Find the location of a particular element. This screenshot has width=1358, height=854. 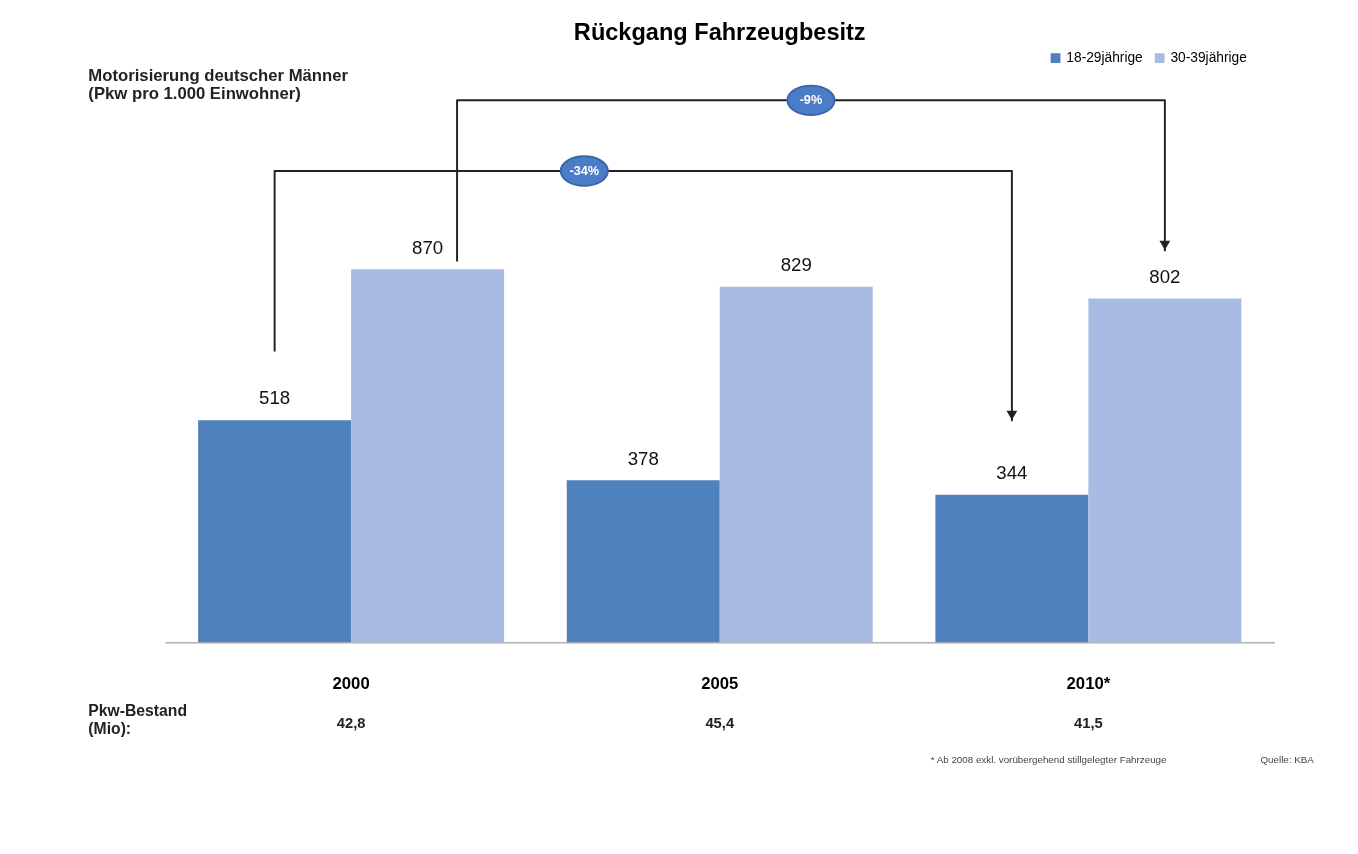

data-label: 518 is located at coordinates (275, 398).